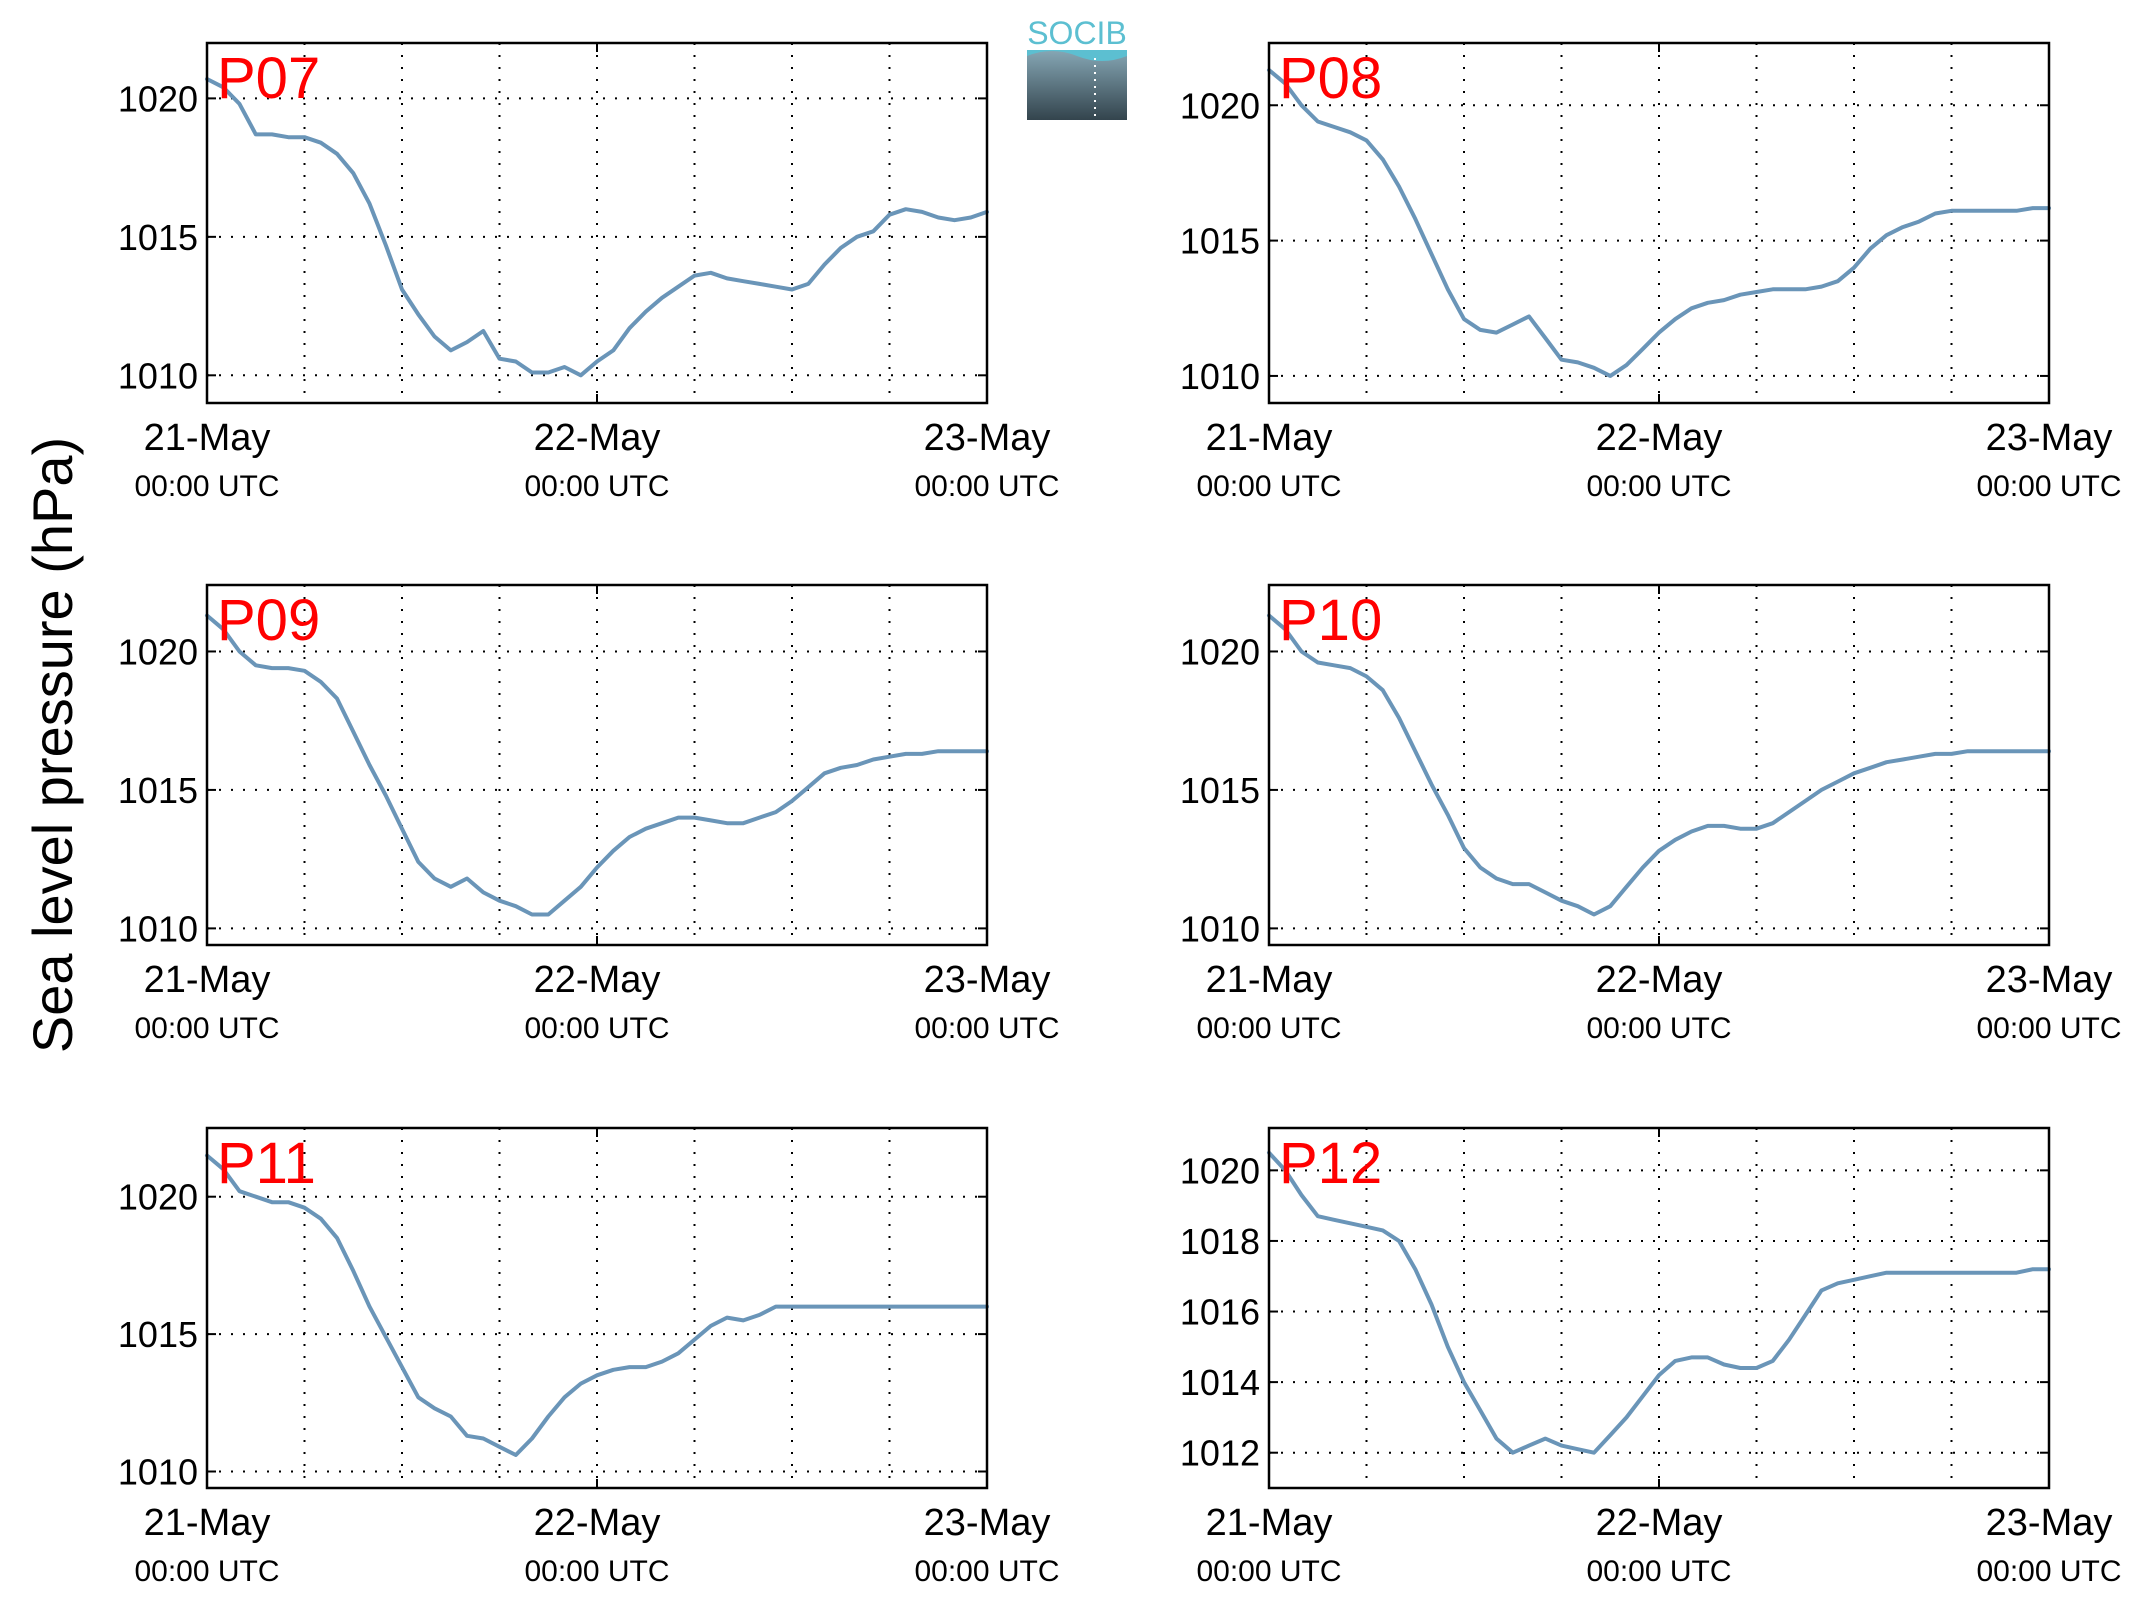  What do you see at coordinates (1330, 620) in the screenshot?
I see `panel-label: P10` at bounding box center [1330, 620].